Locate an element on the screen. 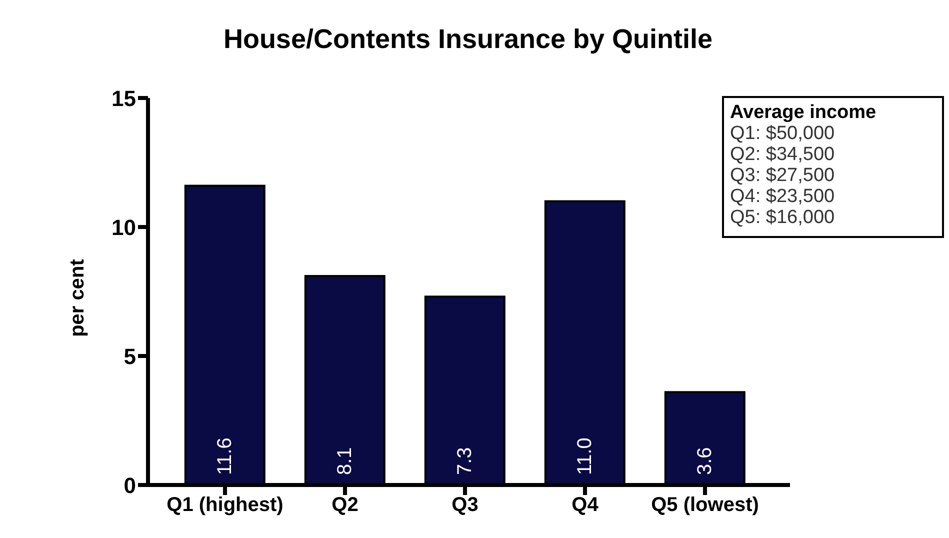 The image size is (949, 538). annotation: Q3: $27,500 is located at coordinates (783, 175).